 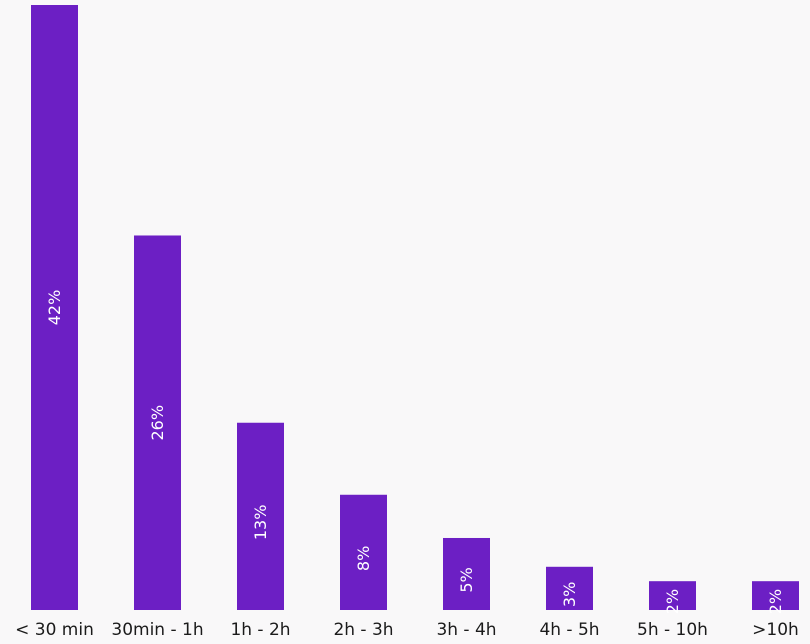 What do you see at coordinates (569, 594) in the screenshot?
I see `bar-value-label: 3%` at bounding box center [569, 594].